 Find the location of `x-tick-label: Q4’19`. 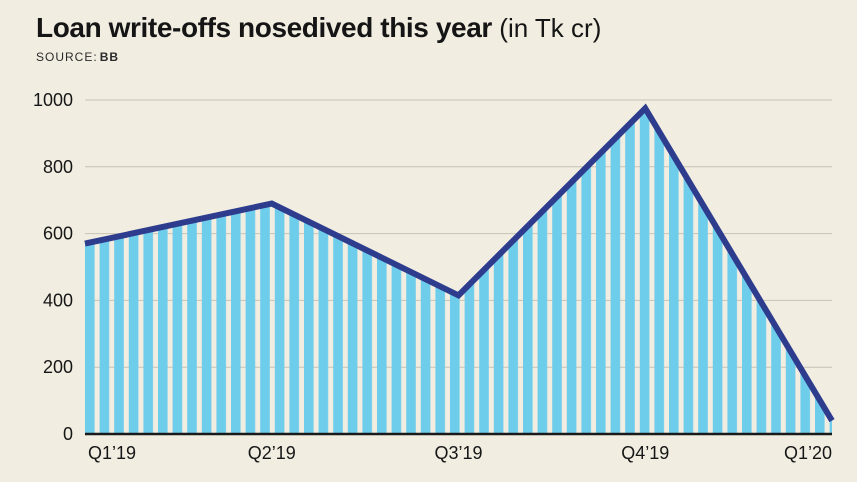

x-tick-label: Q4’19 is located at coordinates (645, 453).